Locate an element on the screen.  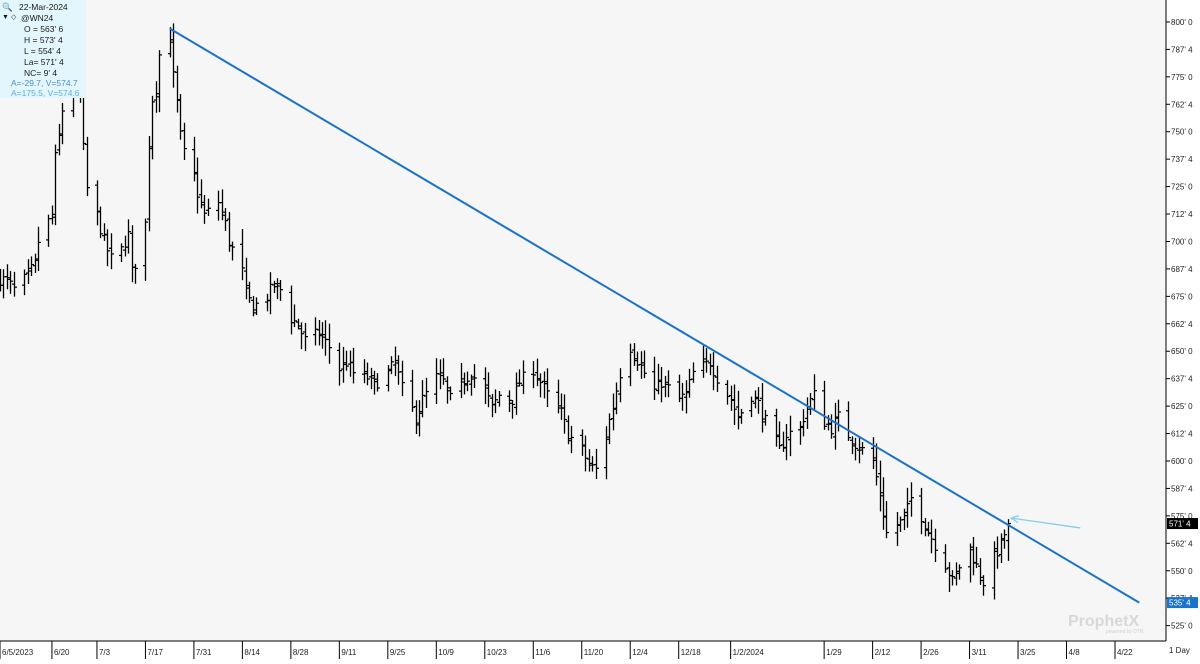
time-tick-label: 4/8 is located at coordinates (1075, 652).